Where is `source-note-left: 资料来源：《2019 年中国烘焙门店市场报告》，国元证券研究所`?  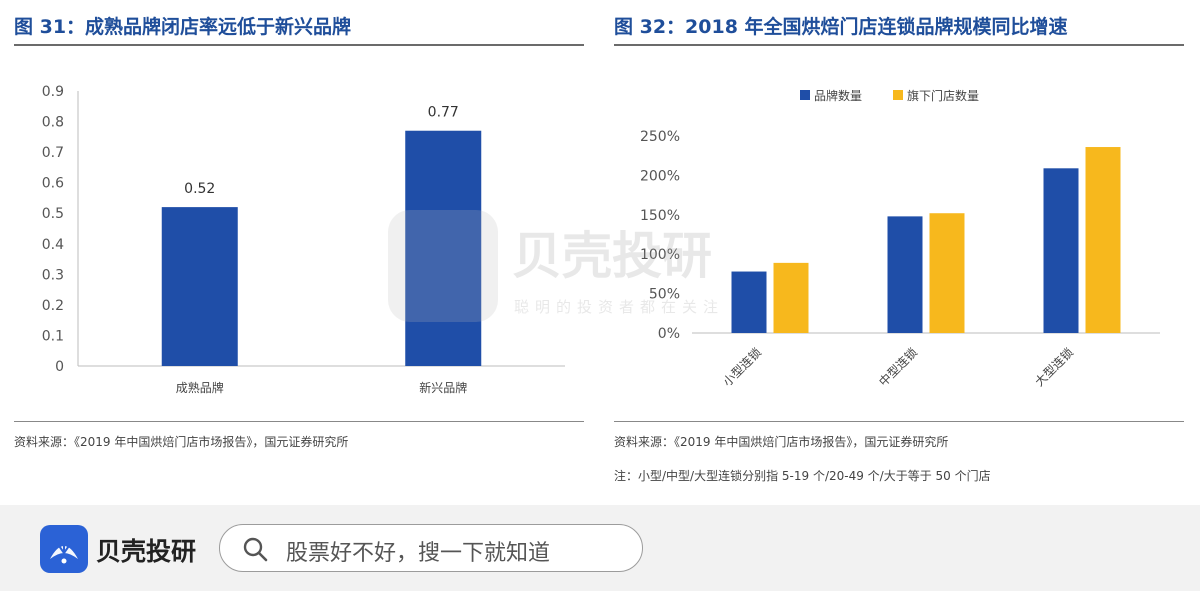
source-note-left: 资料来源：《2019 年中国烘焙门店市场报告》，国元证券研究所 is located at coordinates (181, 442).